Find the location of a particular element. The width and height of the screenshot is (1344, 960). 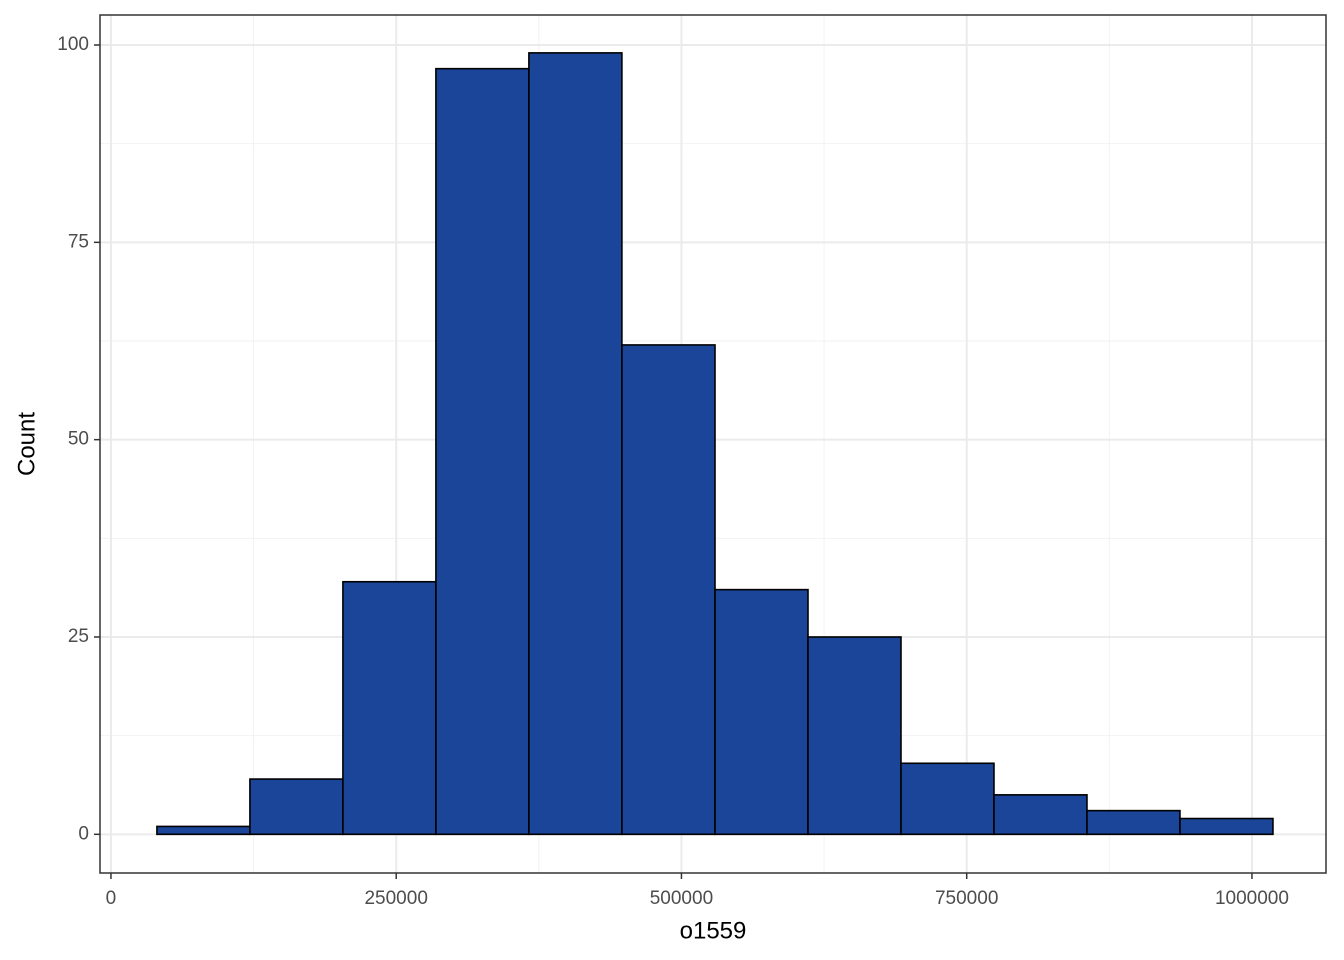

x-tick-label: 1000000 is located at coordinates (1252, 898).